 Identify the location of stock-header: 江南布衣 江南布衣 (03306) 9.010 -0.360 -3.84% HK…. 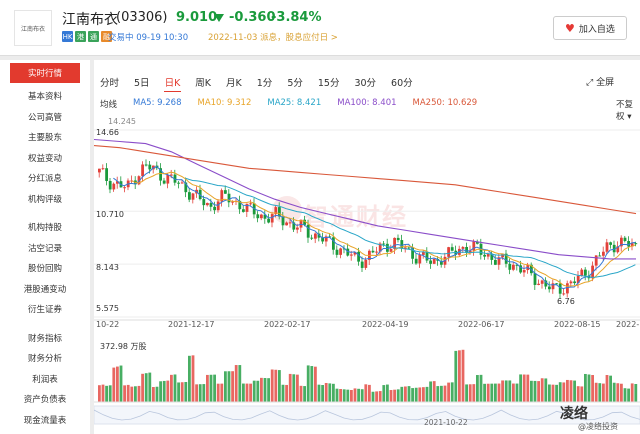
(320, 28).